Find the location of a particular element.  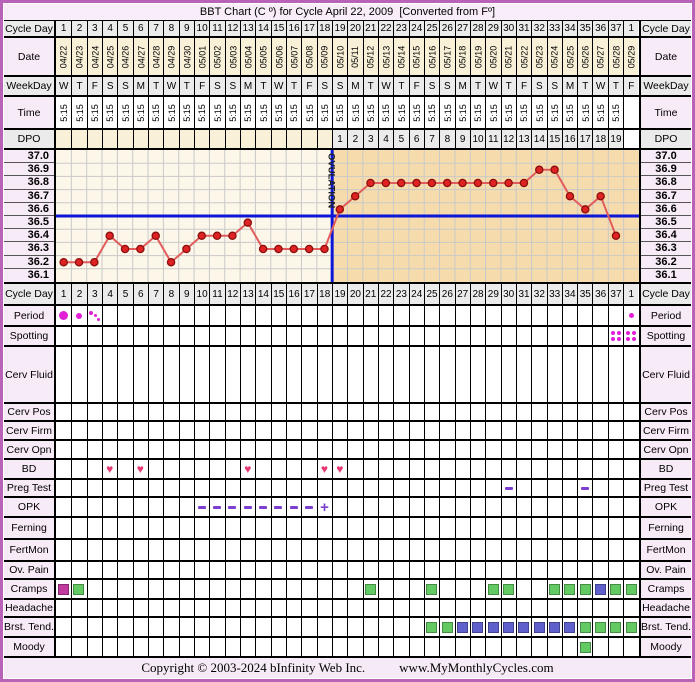

day-cell: 05/13 is located at coordinates (385, 56).